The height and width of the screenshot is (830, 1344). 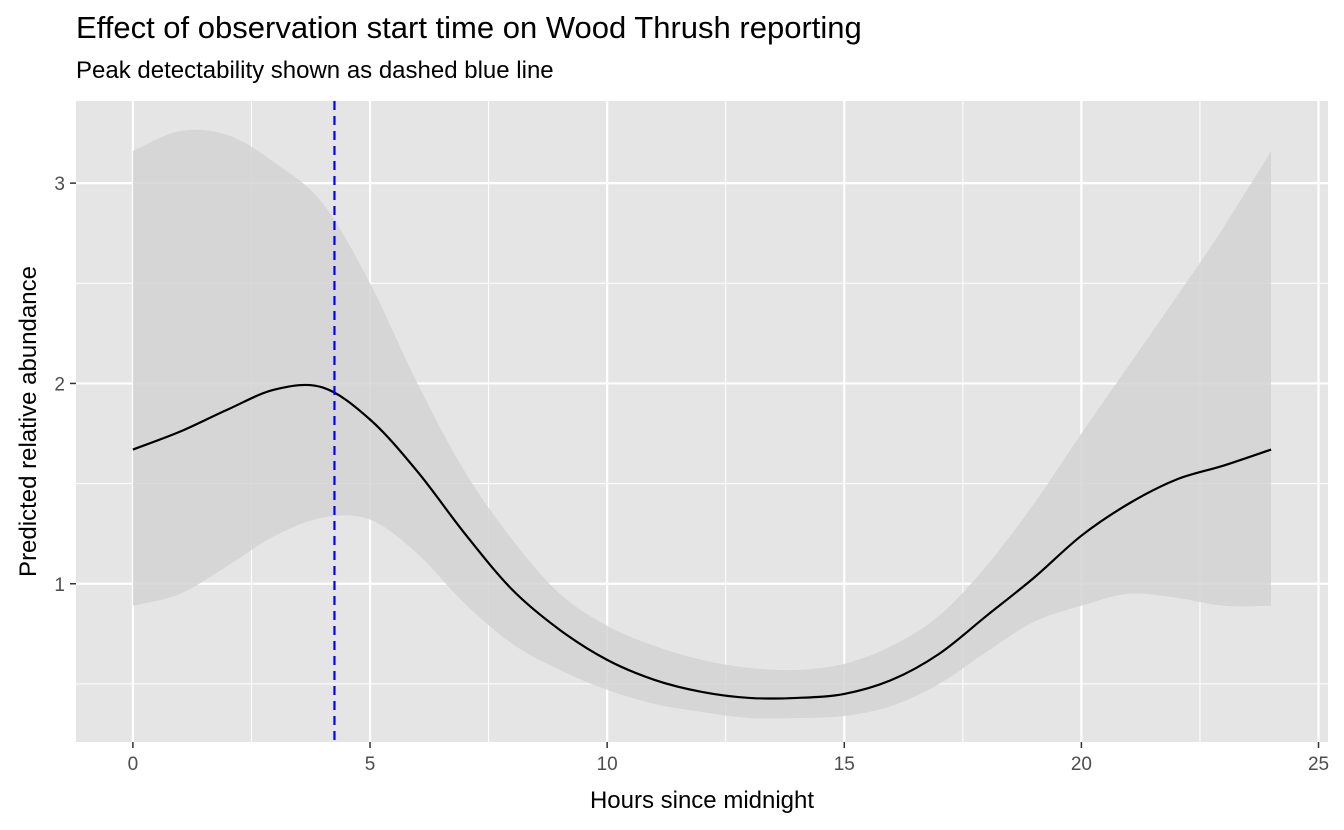 I want to click on x-tick-label: 0, so click(x=133, y=764).